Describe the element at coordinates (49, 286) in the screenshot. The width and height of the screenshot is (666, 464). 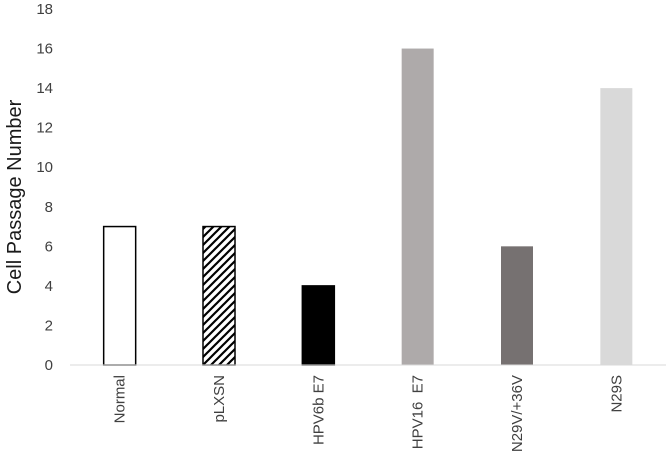
I see `y-tick-label: 4` at that location.